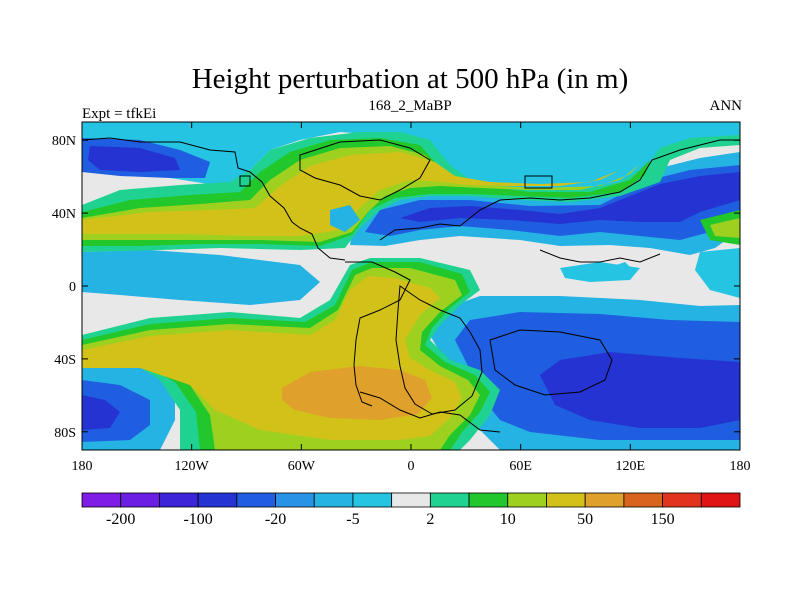 The image size is (800, 600). Describe the element at coordinates (430, 412) in the screenshot. I see `coastline-antarctic-peninsula` at that location.